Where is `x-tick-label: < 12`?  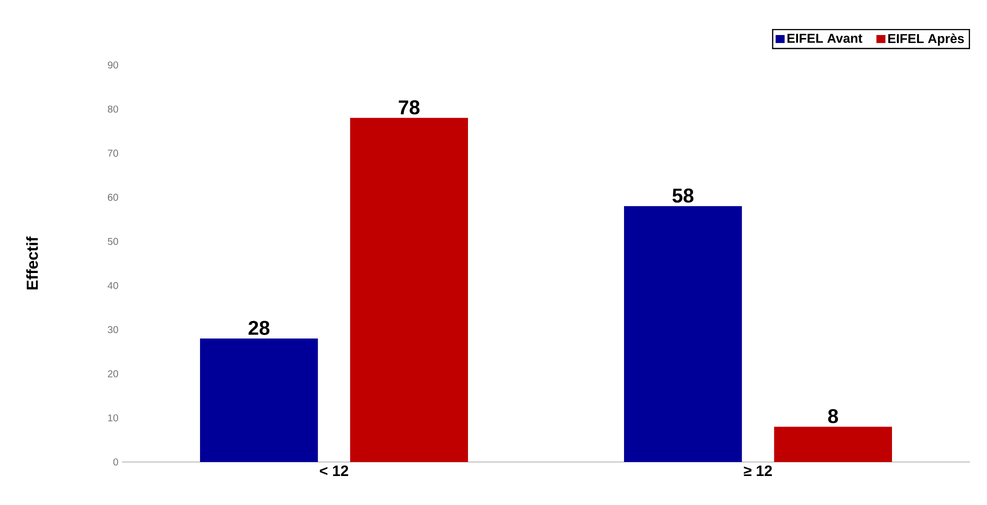 x-tick-label: < 12 is located at coordinates (334, 471).